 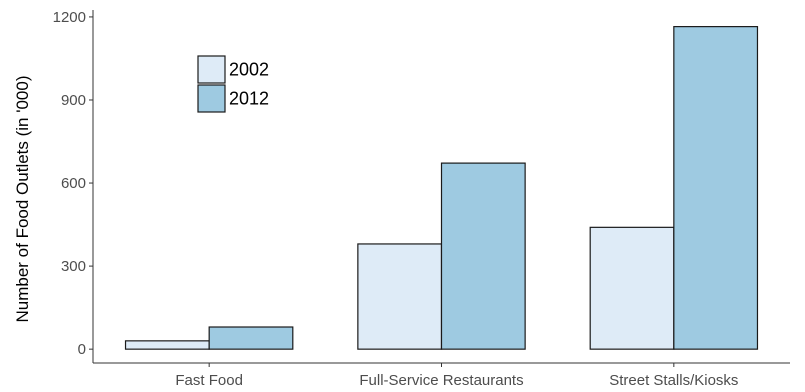 What do you see at coordinates (249, 99) in the screenshot?
I see `legend-label-2012: 2012` at bounding box center [249, 99].